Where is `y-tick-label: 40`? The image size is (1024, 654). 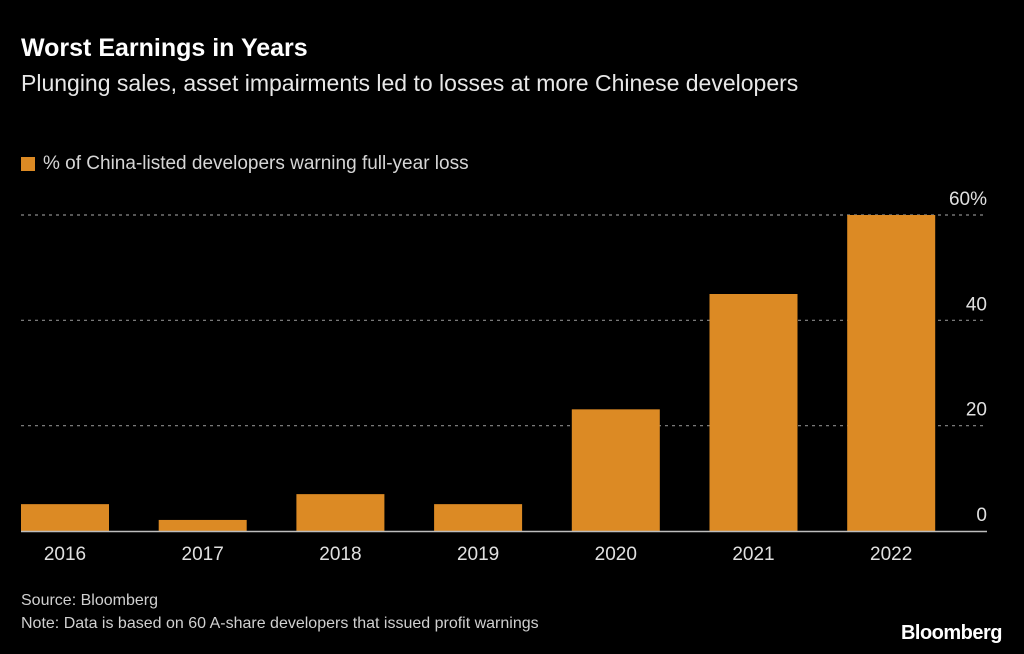 y-tick-label: 40 is located at coordinates (976, 304).